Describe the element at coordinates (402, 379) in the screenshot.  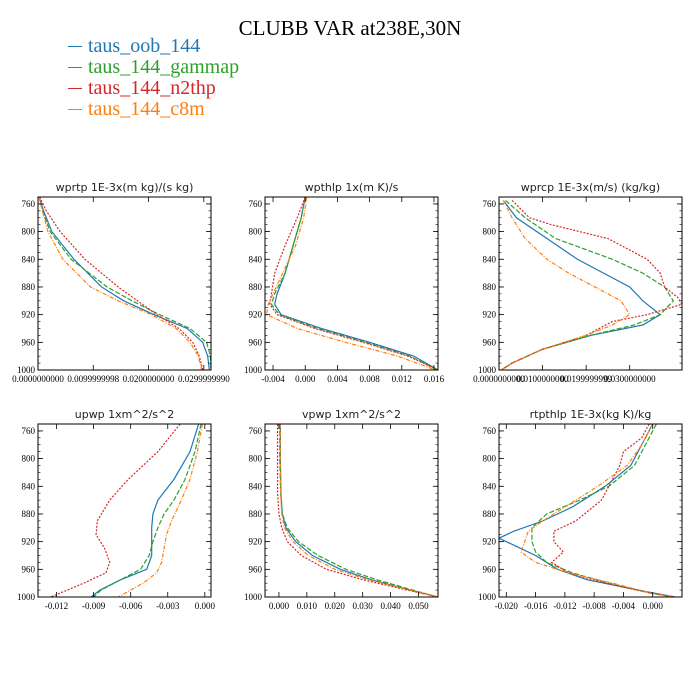
I see `x-tick-label: 0.012` at that location.